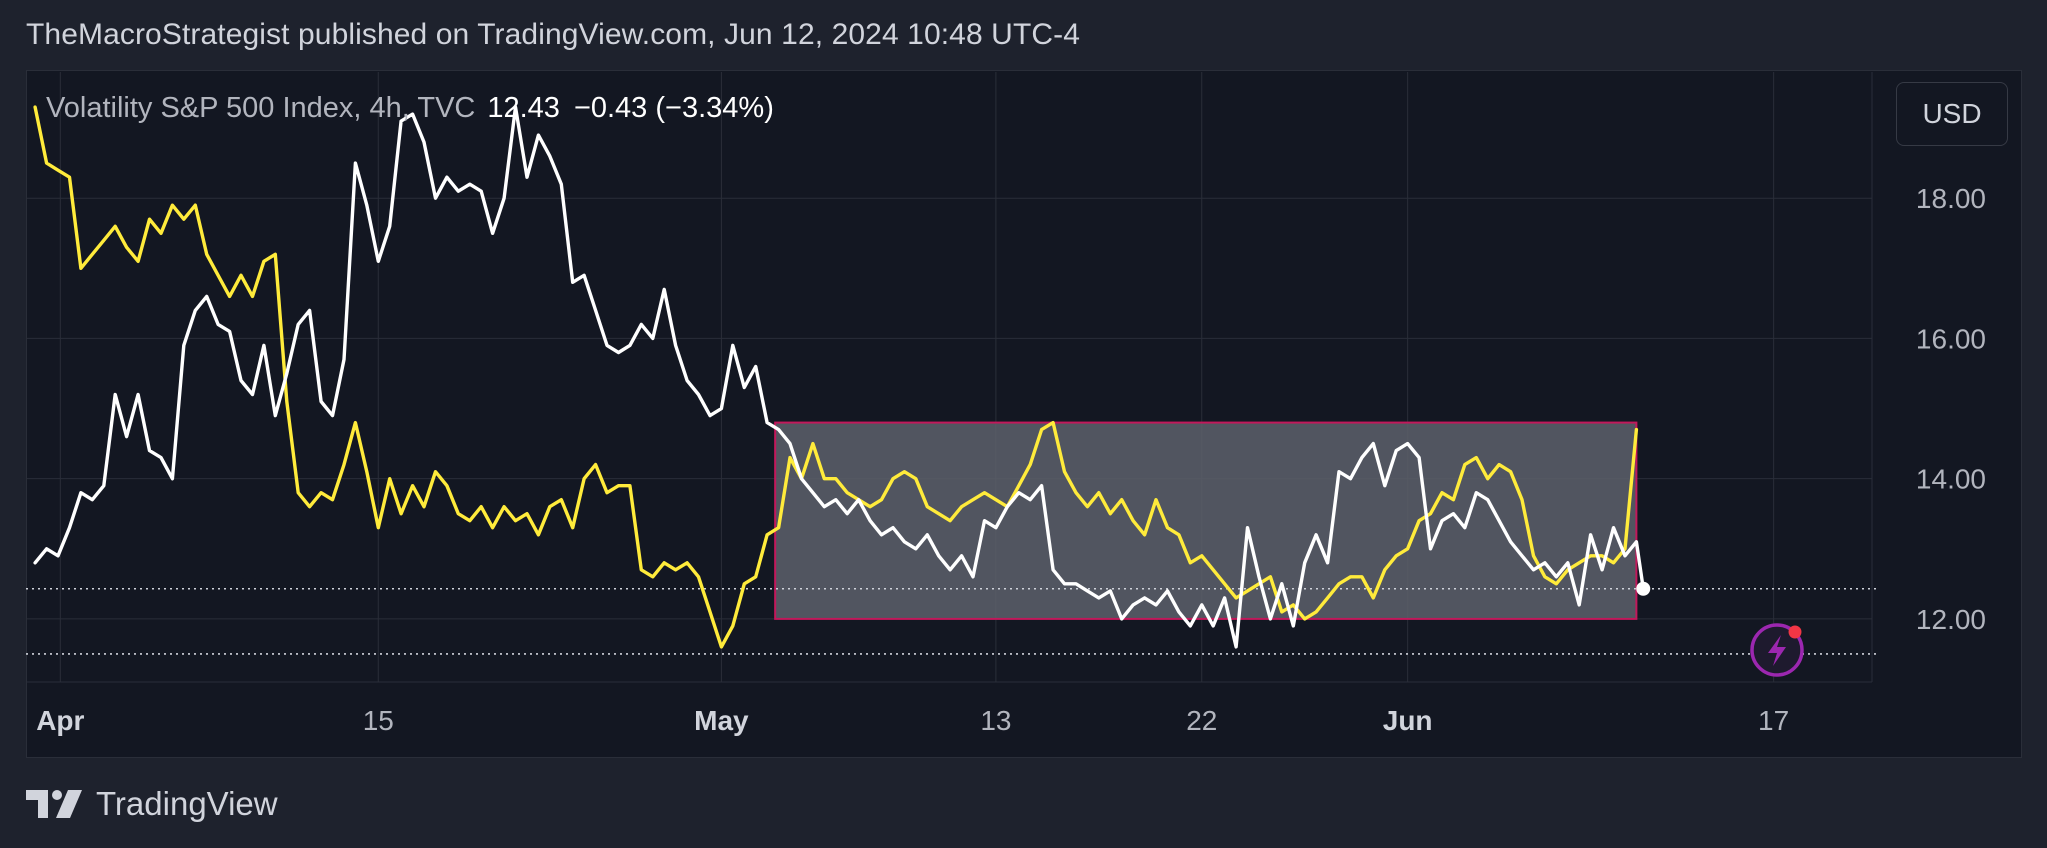 Image resolution: width=2047 pixels, height=848 pixels. I want to click on x-tick-label: Jun, so click(1408, 720).